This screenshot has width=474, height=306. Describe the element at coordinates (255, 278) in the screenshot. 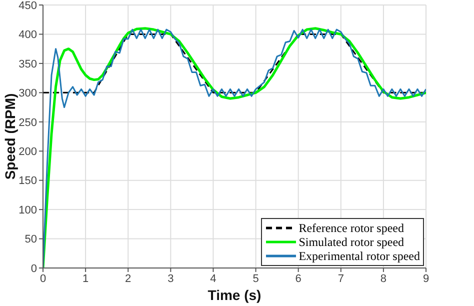

I see `x-tick-label: 5` at that location.